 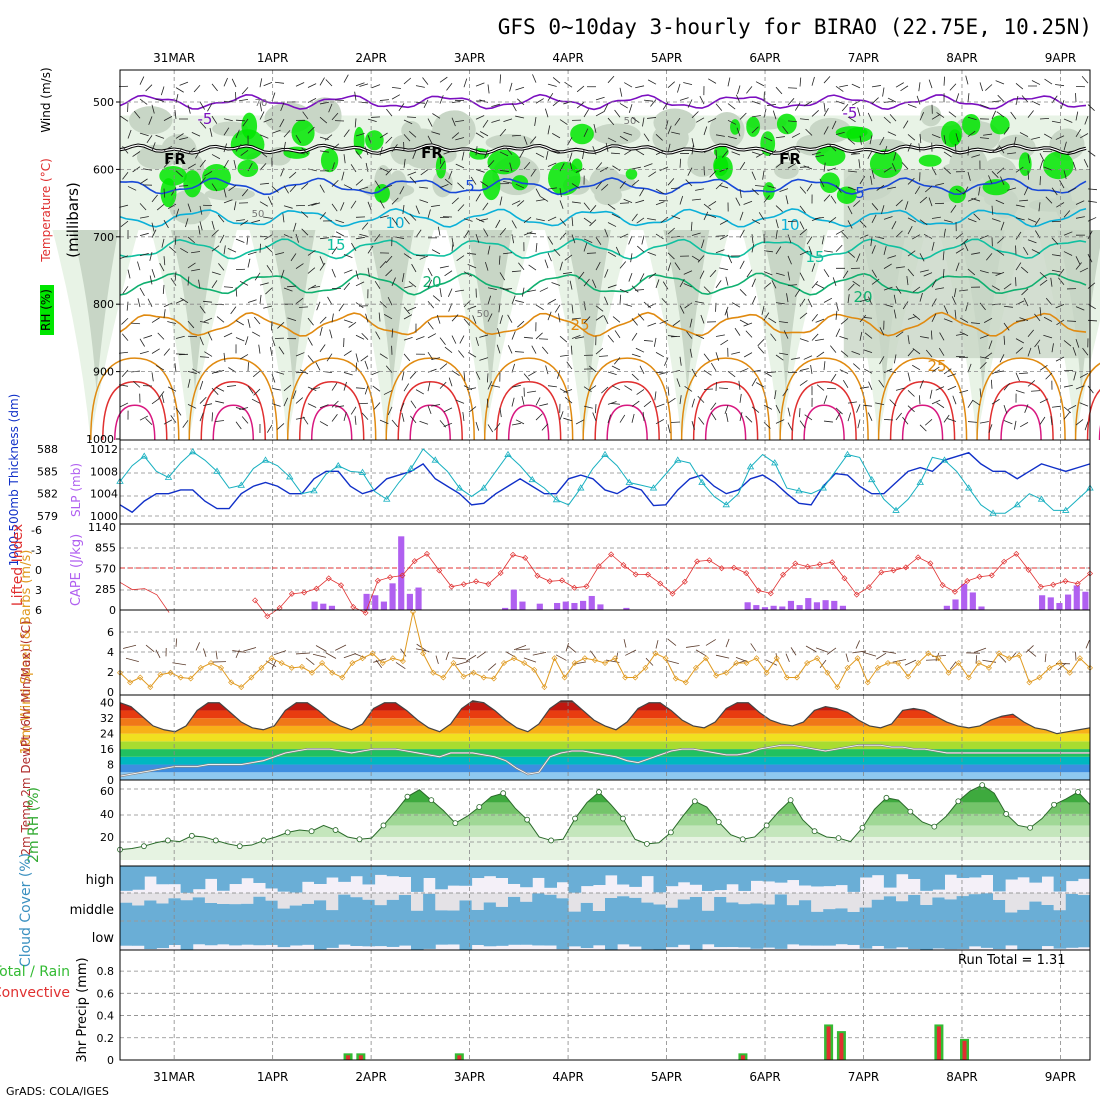 What do you see at coordinates (360, 1057) in the screenshot?
I see `precip-convective-bar` at bounding box center [360, 1057].